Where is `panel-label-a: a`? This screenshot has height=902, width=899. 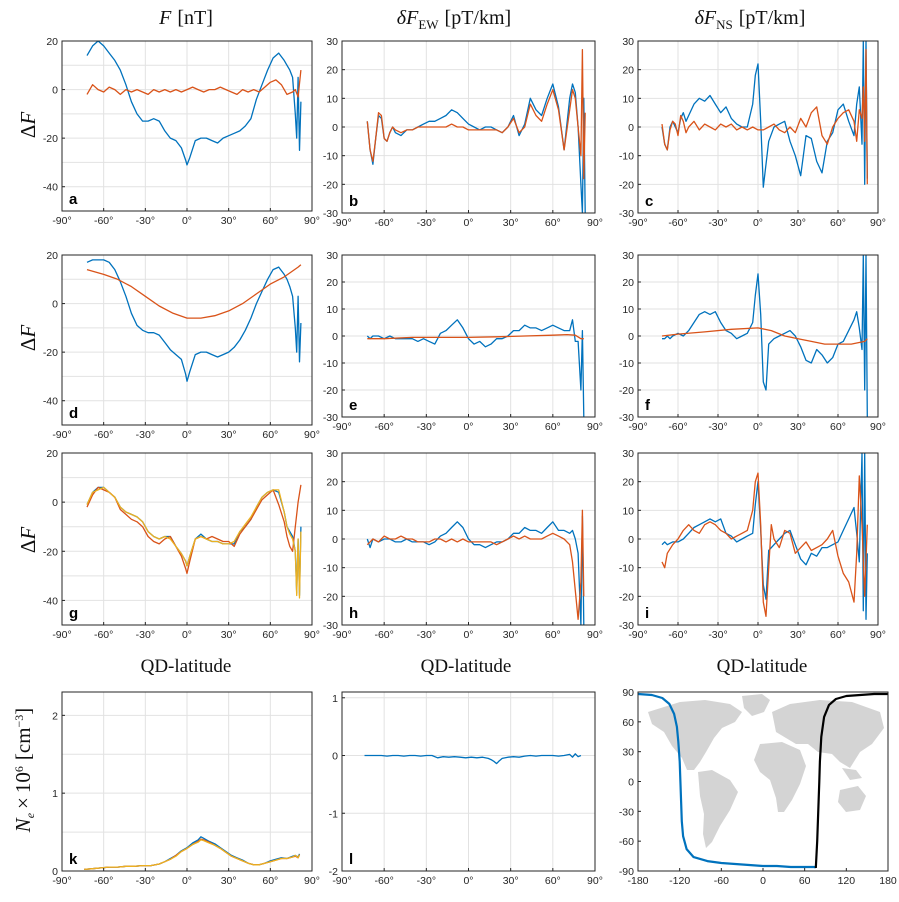
panel-label-a: a is located at coordinates (73, 199).